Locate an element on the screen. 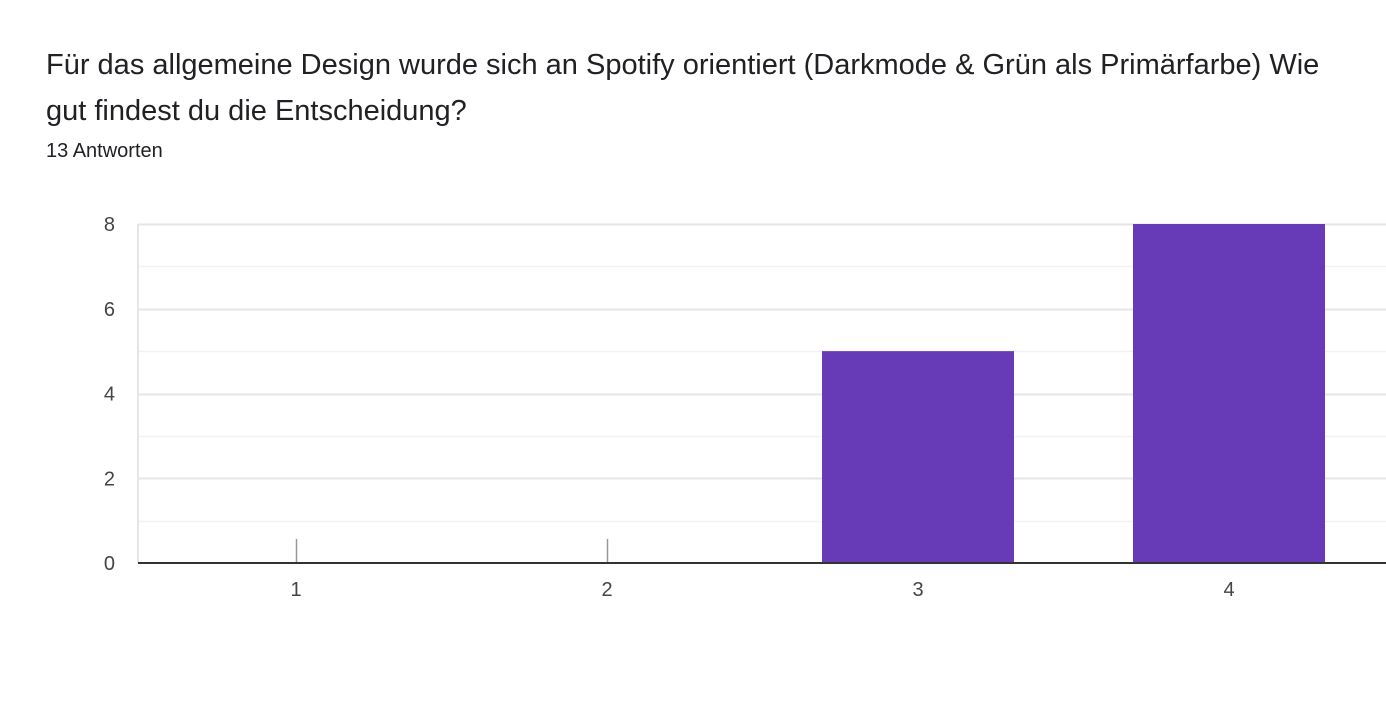 This screenshot has width=1386, height=704. y-tick-label: 0 is located at coordinates (109, 564).